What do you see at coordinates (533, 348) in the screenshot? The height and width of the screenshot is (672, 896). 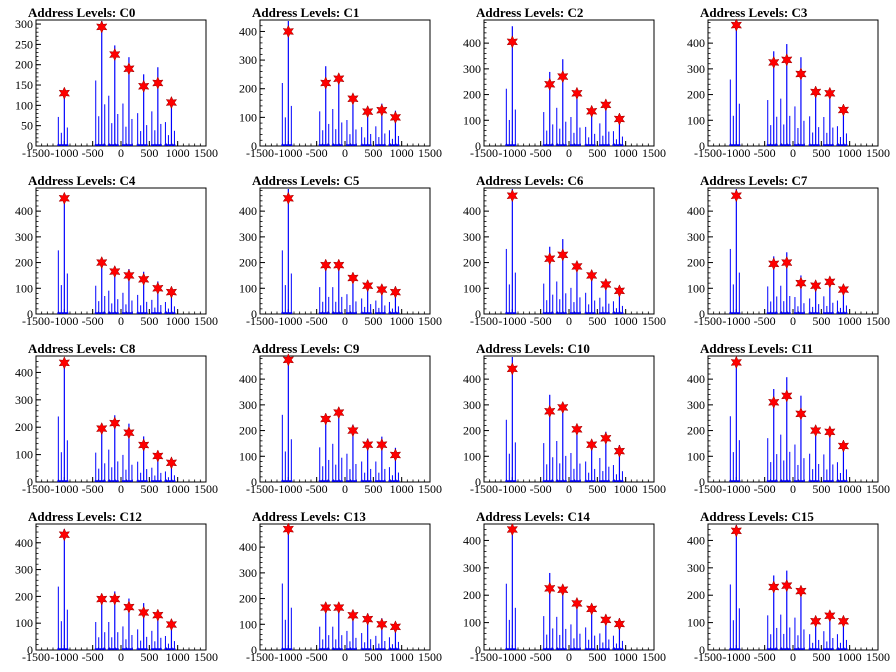 I see `chart-title: Address Levels: C10` at bounding box center [533, 348].